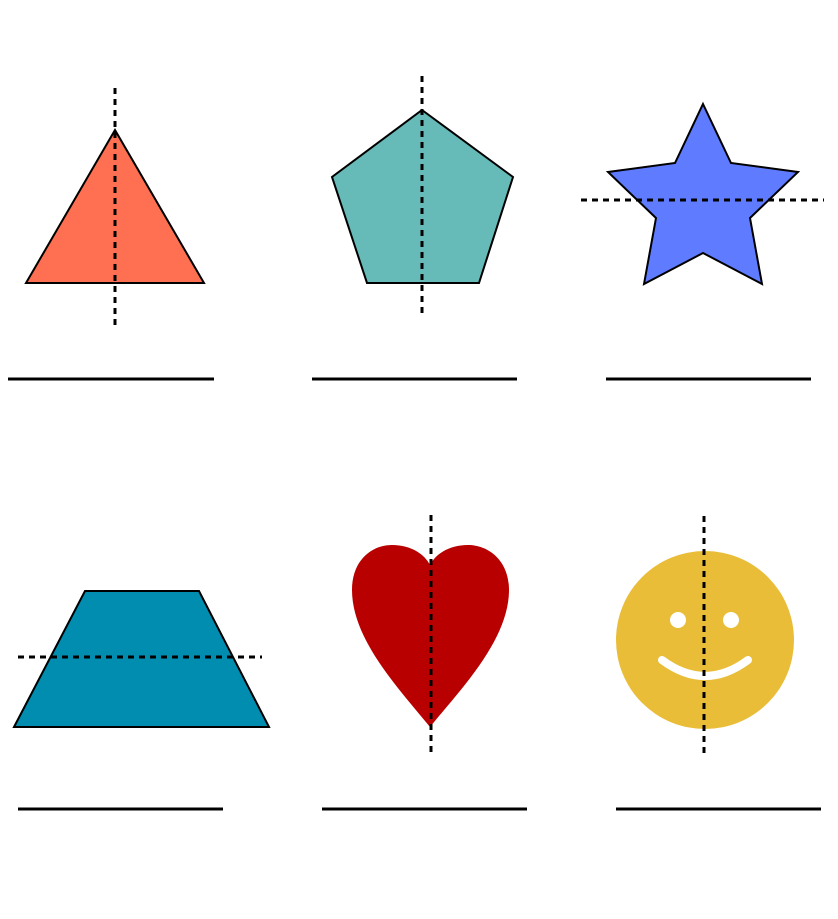 Image resolution: width=838 pixels, height=919 pixels. I want to click on triangle, so click(115, 206).